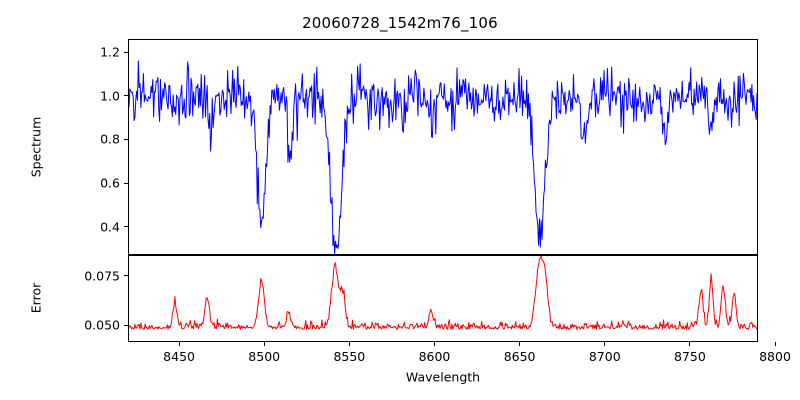 The image size is (800, 400). Describe the element at coordinates (110, 183) in the screenshot. I see `spectrum-y-tick-label: 0.6` at that location.